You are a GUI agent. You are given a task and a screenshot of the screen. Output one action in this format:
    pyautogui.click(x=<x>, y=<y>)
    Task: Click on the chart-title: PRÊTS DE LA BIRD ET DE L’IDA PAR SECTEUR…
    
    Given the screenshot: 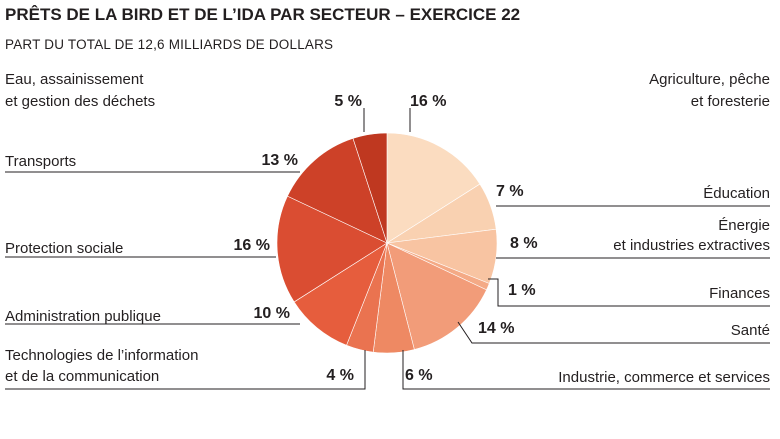 What is the action you would take?
    pyautogui.click(x=262, y=14)
    